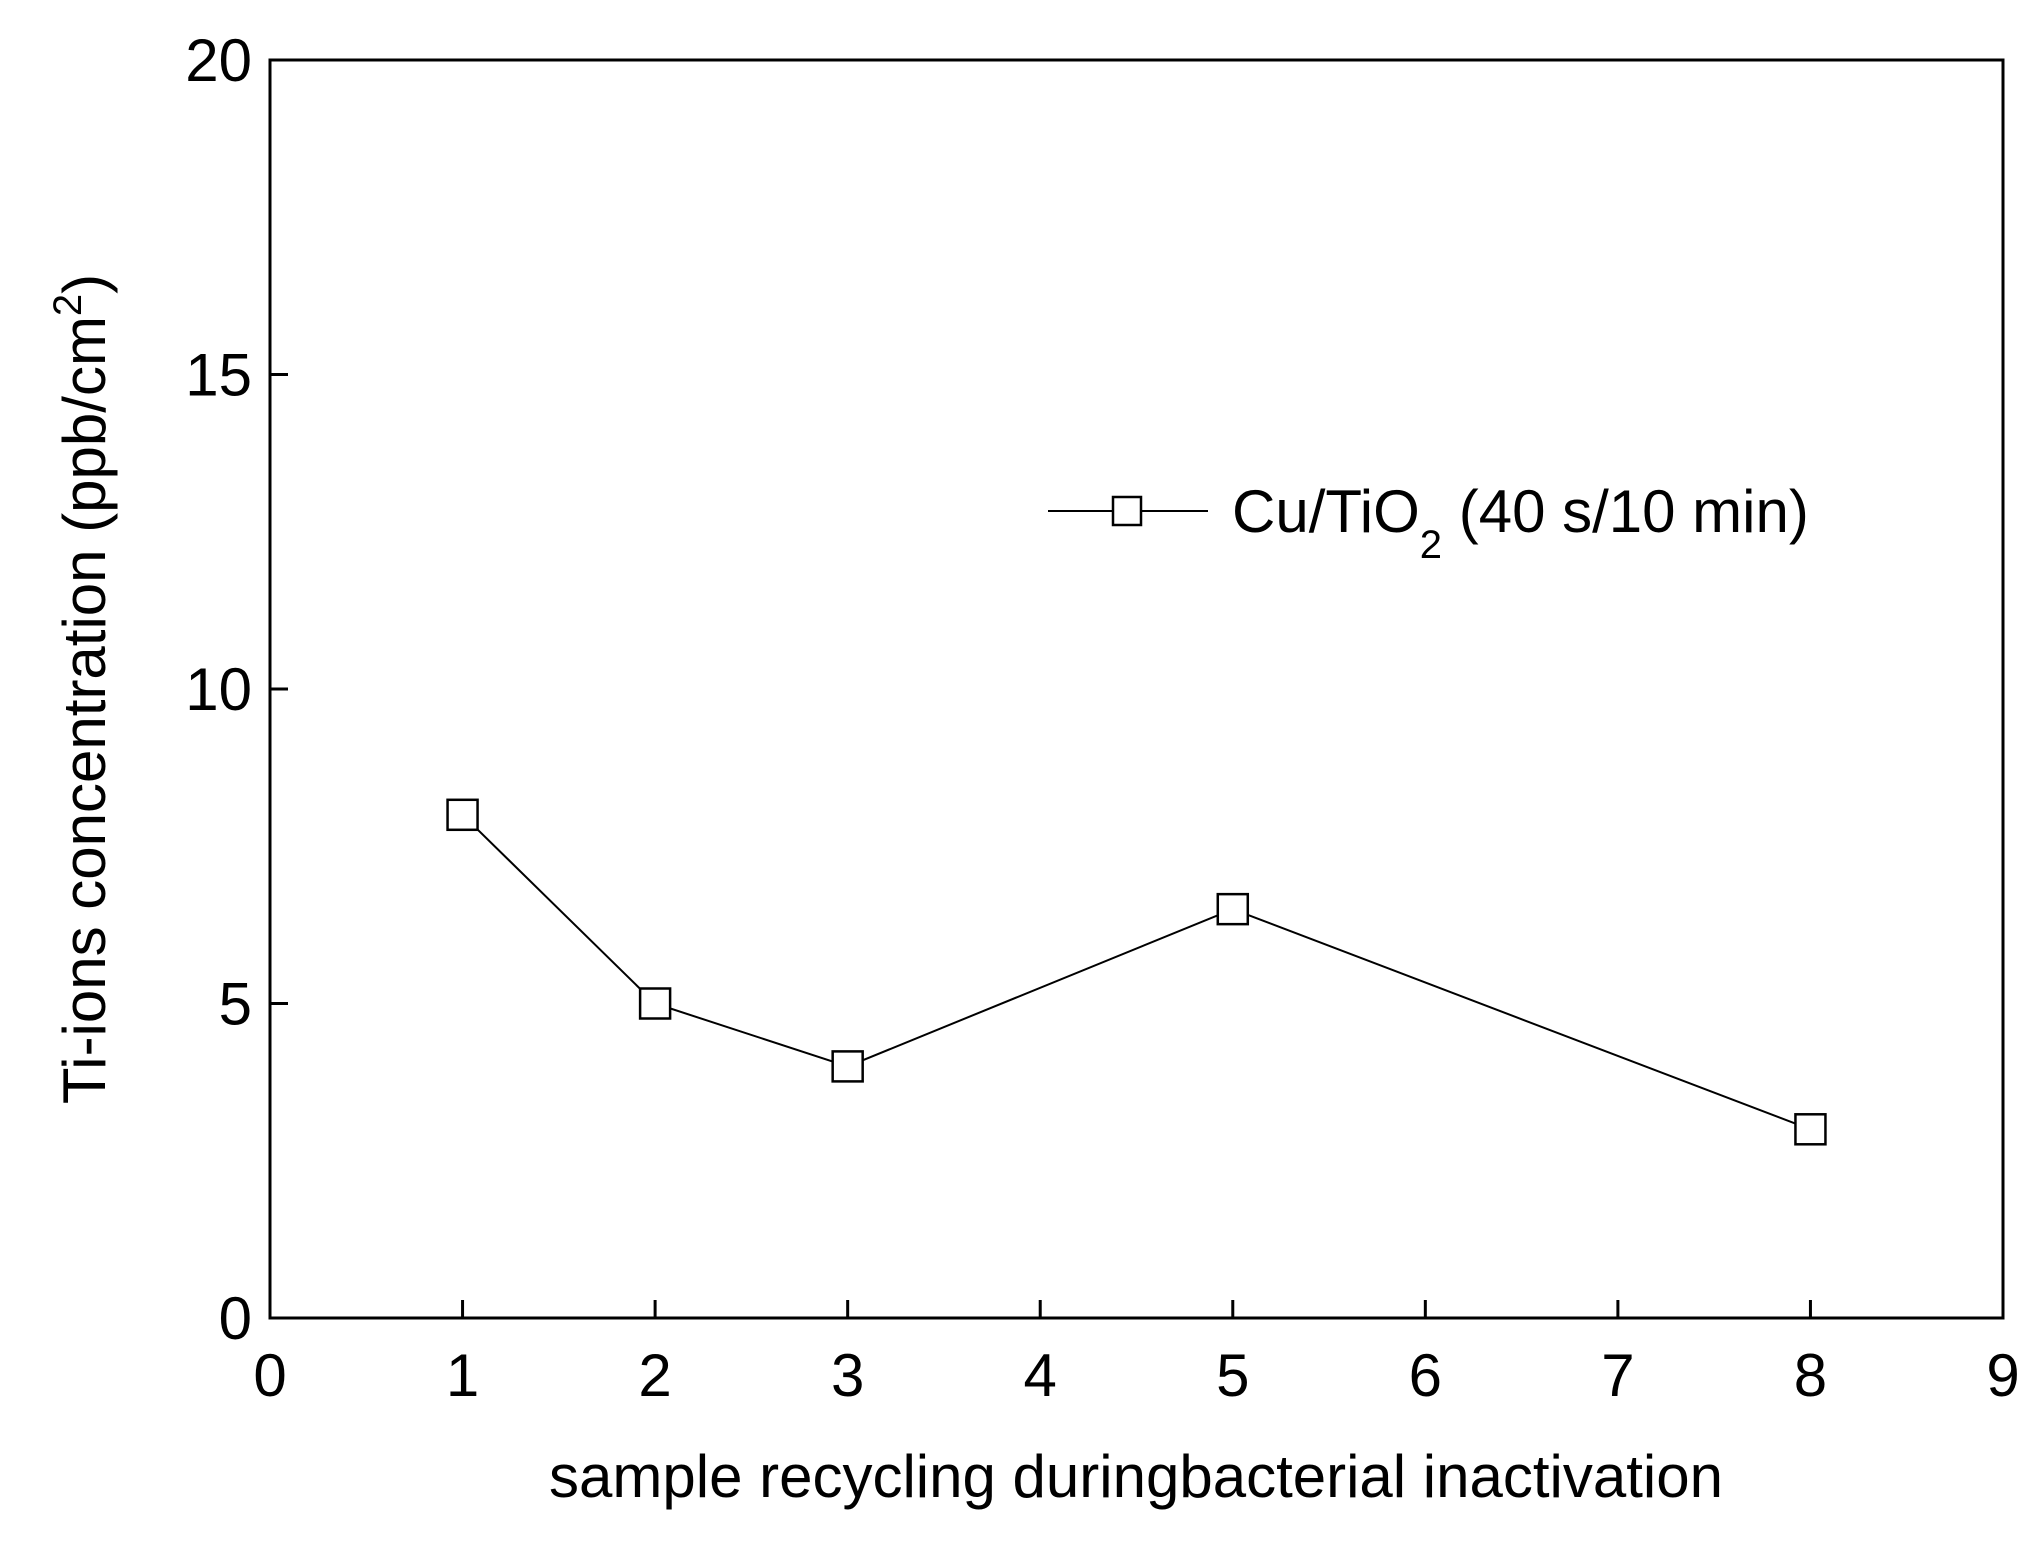 The image size is (2041, 1544). Describe the element at coordinates (84, 284) in the screenshot. I see `y-axis-label-end: )` at that location.